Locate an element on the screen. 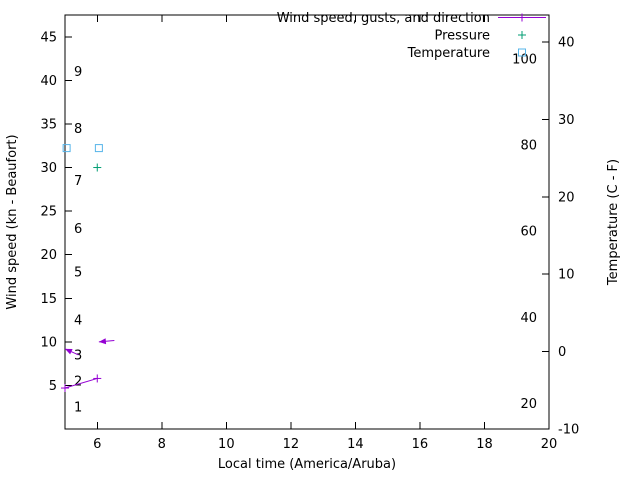 The width and height of the screenshot is (640, 480). legend-label: Temperature is located at coordinates (448, 53).